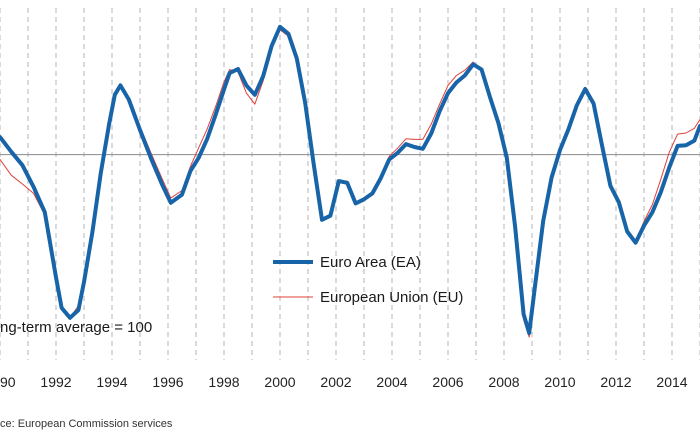  What do you see at coordinates (8, 382) in the screenshot?
I see `x-tick-label-1990: 1990` at bounding box center [8, 382].